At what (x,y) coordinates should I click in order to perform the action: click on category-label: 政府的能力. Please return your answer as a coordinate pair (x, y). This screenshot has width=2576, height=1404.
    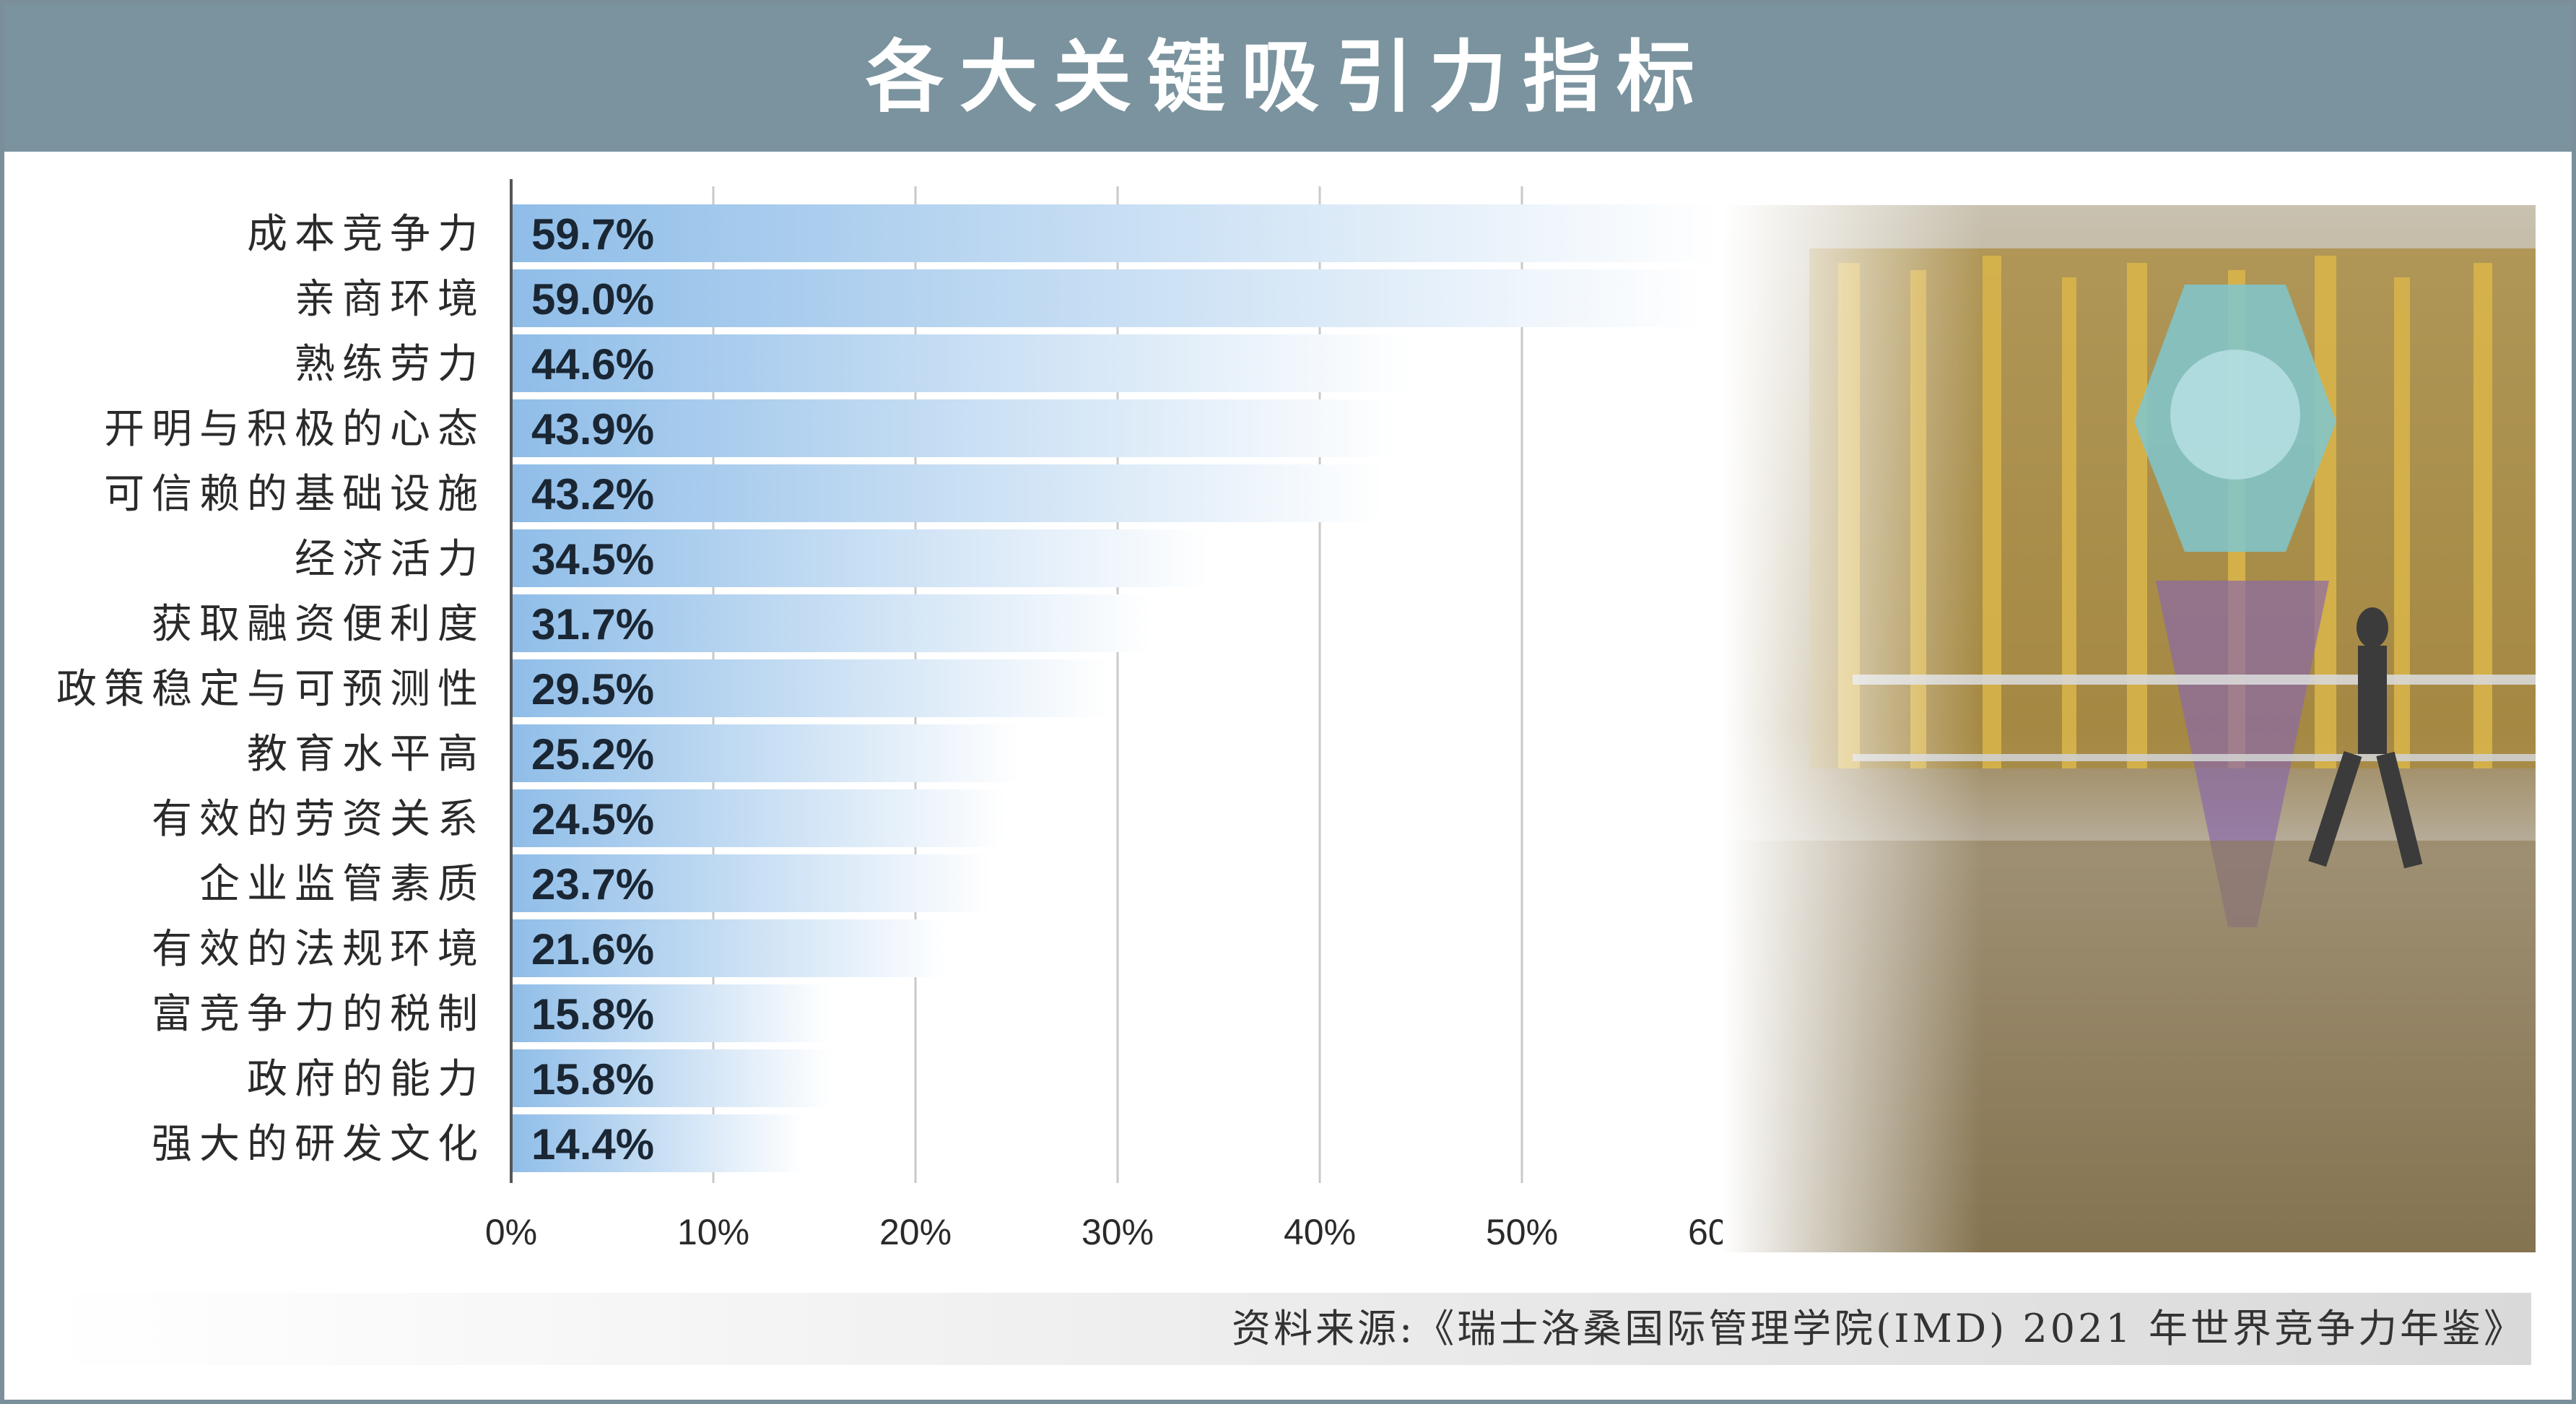
    Looking at the image, I should click on (366, 1079).